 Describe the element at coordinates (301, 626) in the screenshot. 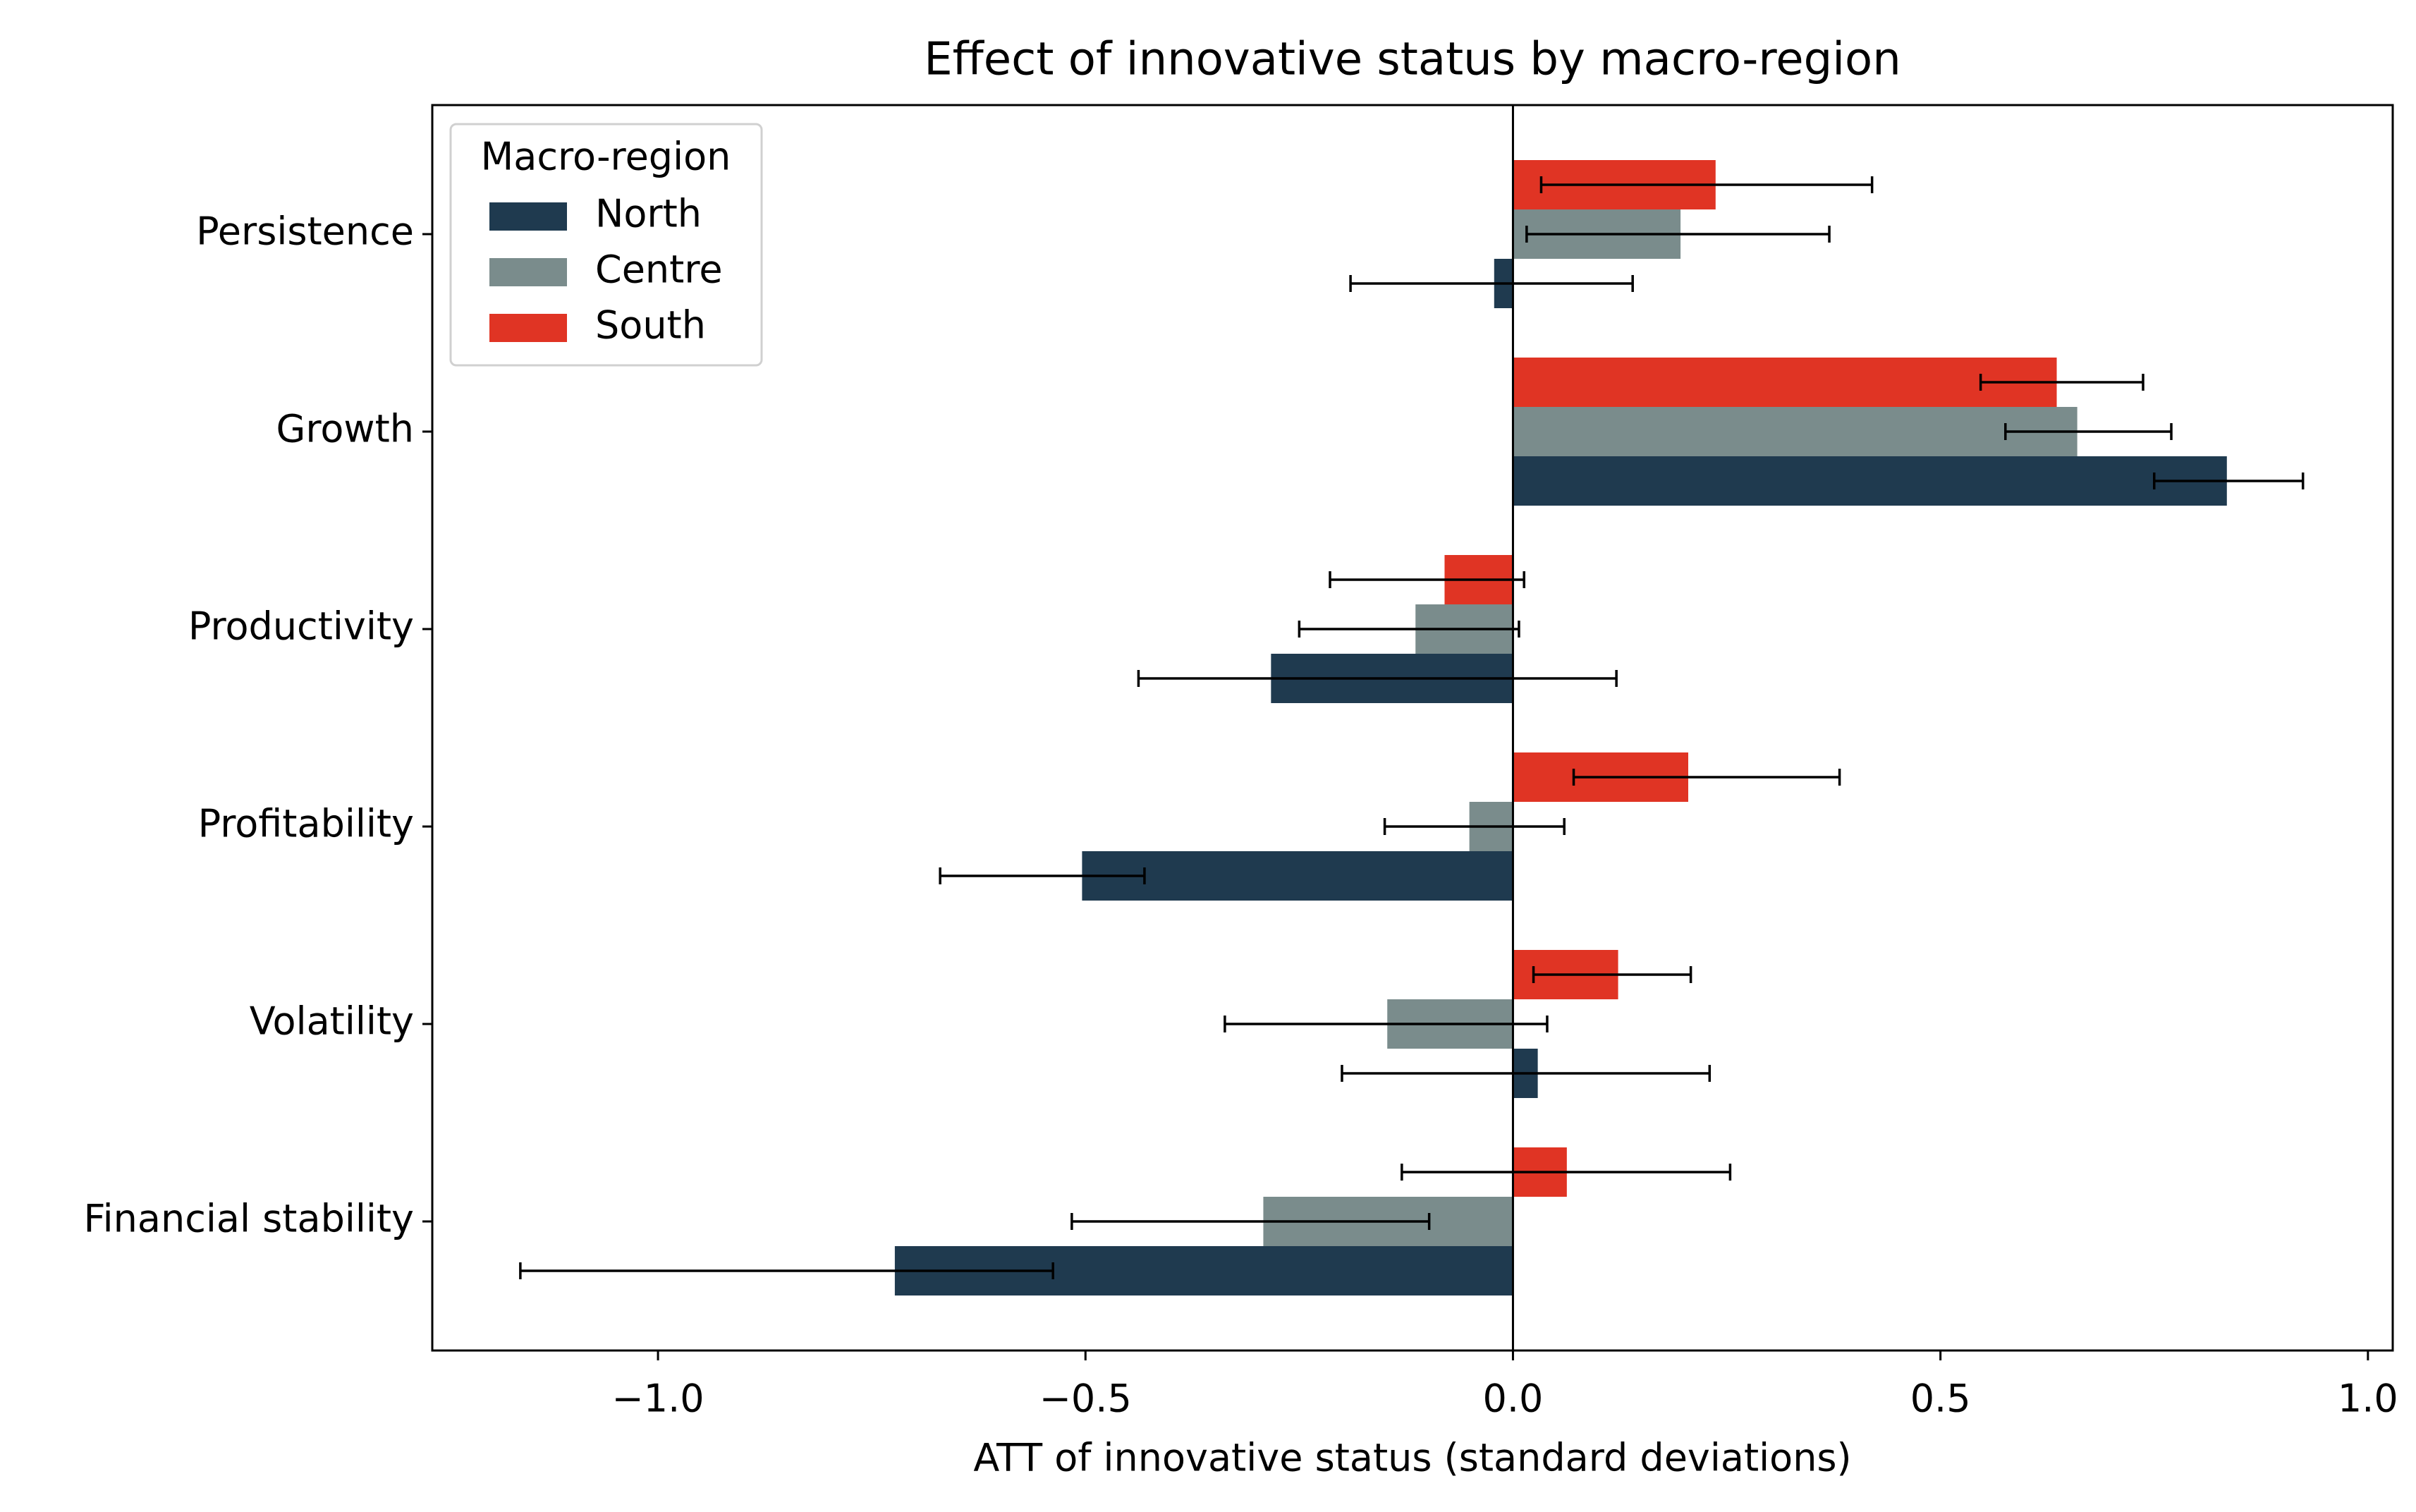

I see `y-tick-label: Productivity` at that location.